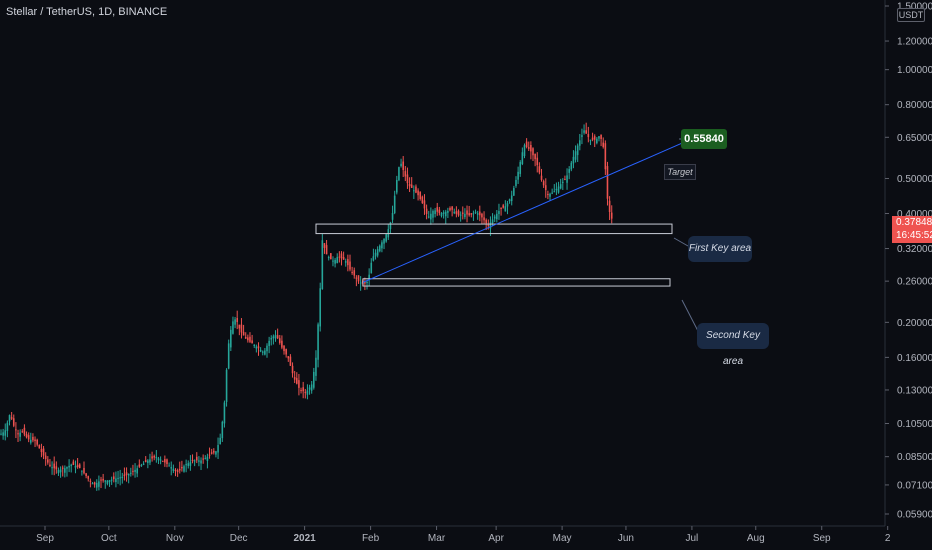 Image resolution: width=932 pixels, height=550 pixels. Describe the element at coordinates (680, 172) in the screenshot. I see `target-label: Target` at that location.